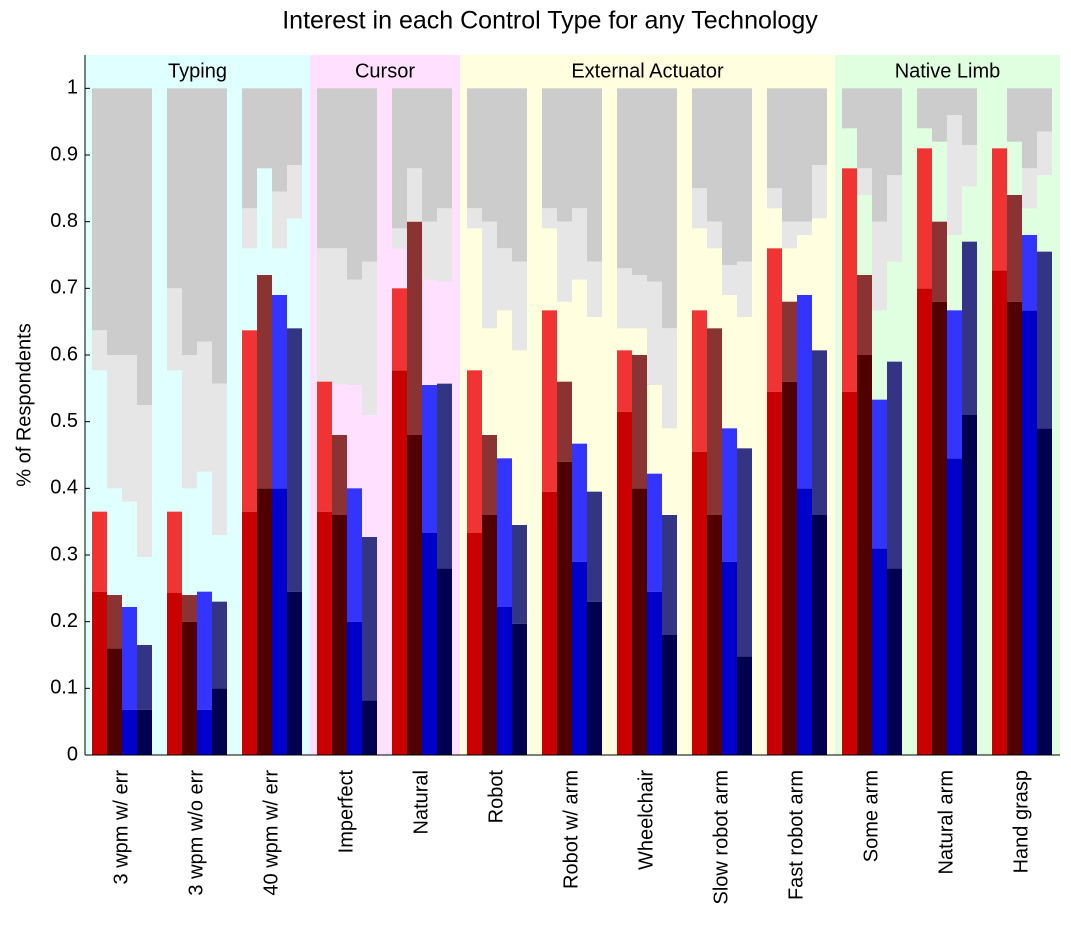 This screenshot has height=950, width=1071. What do you see at coordinates (948, 71) in the screenshot?
I see `group-label: Native Limb` at bounding box center [948, 71].